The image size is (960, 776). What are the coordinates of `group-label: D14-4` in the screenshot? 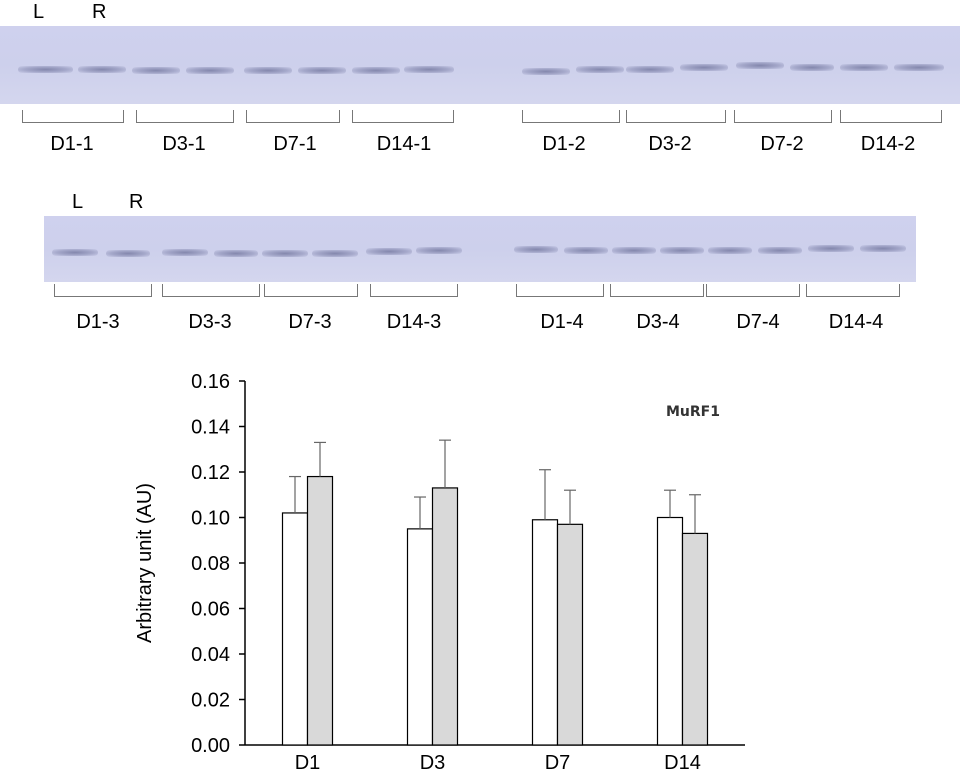 It's located at (856, 322).